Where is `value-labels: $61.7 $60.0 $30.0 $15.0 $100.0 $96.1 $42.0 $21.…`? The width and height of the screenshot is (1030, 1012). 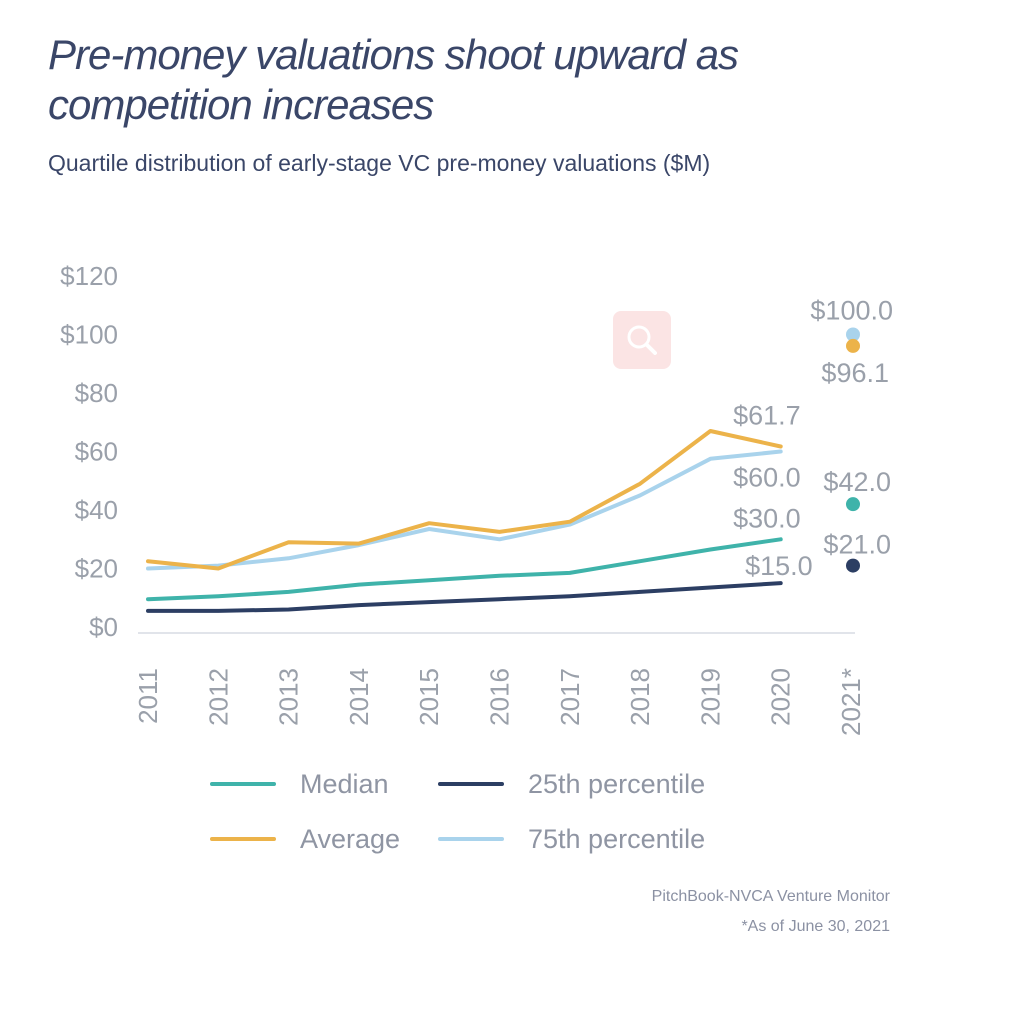 value-labels: $61.7 $60.0 $30.0 $15.0 $100.0 $96.1 $42.0 $21.… is located at coordinates (813, 439).